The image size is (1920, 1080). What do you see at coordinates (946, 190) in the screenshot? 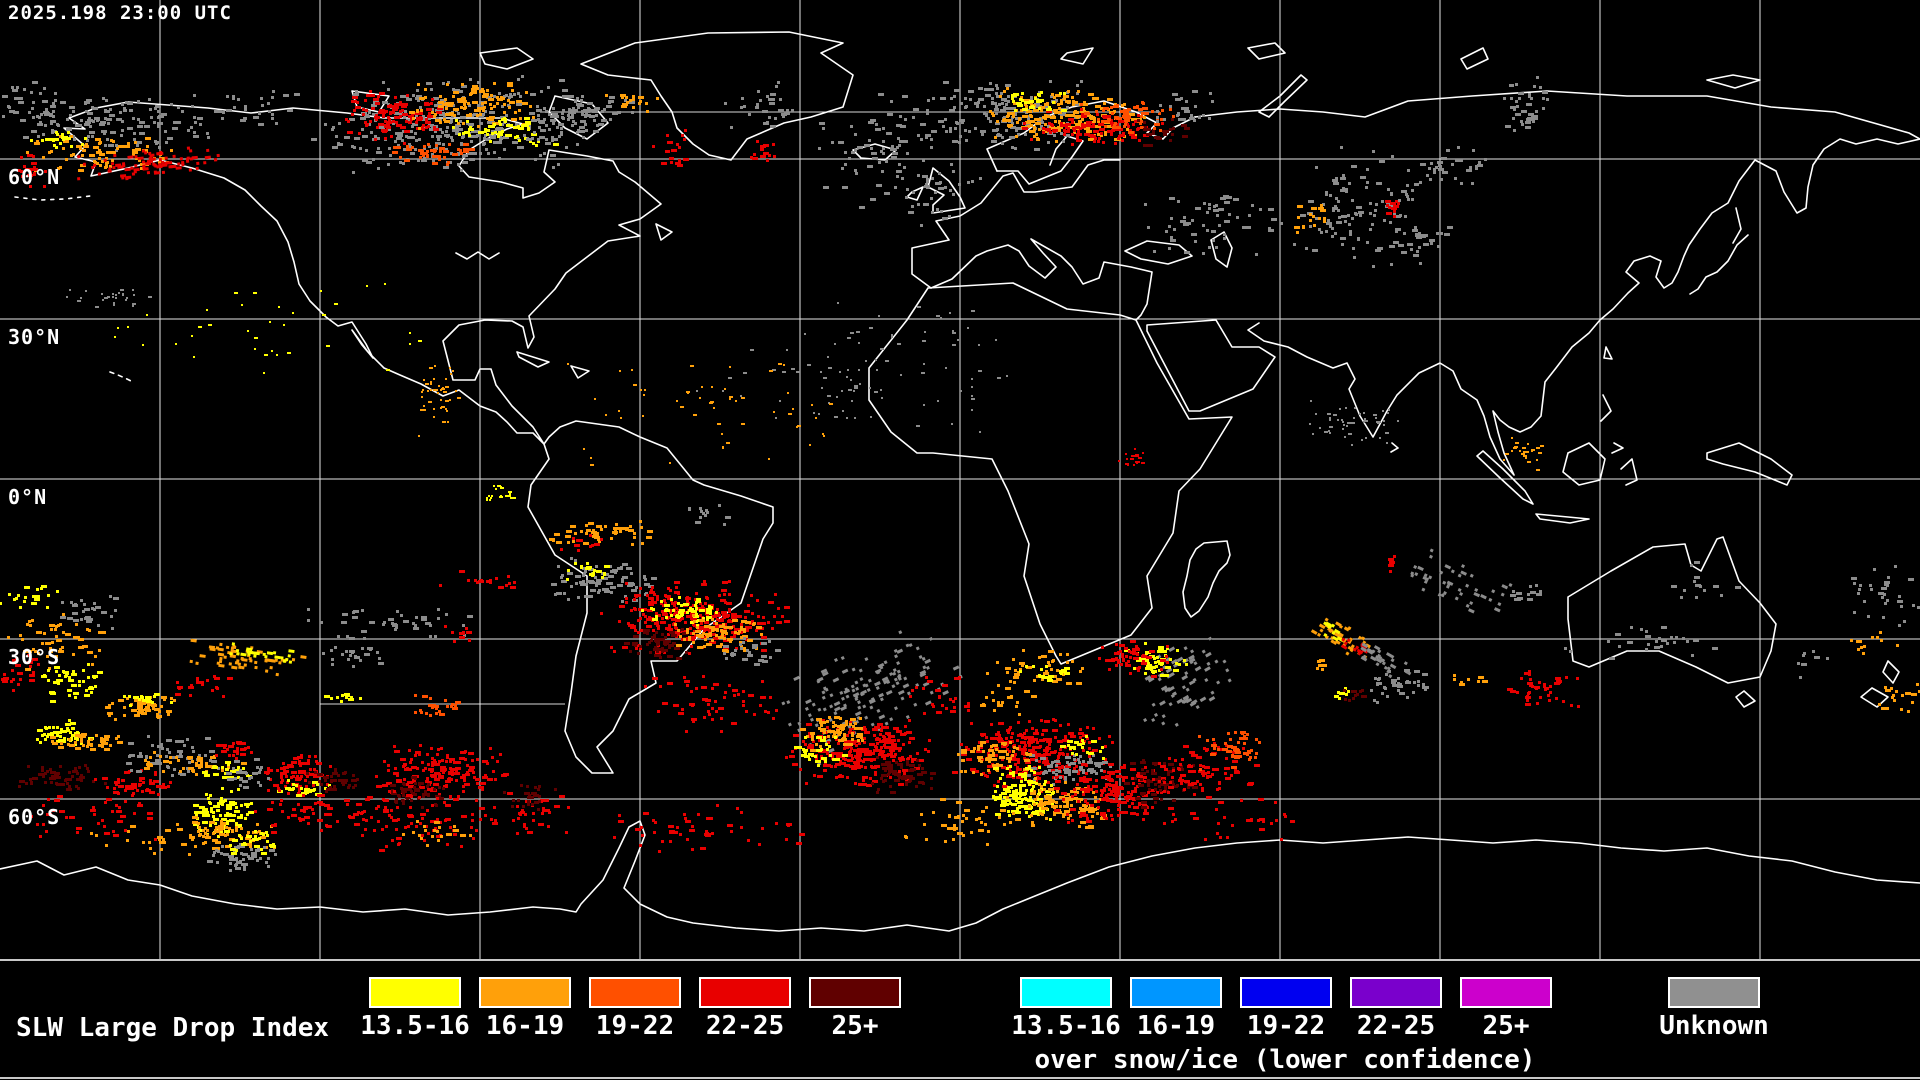
I see `coast-great-britain` at bounding box center [946, 190].